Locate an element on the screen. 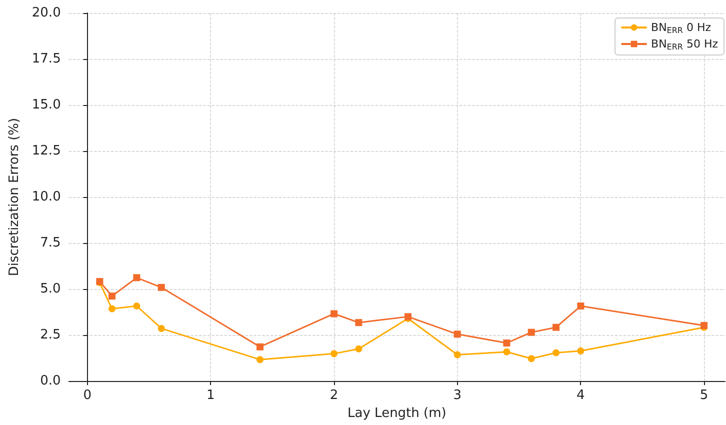  x-tick-label: 2 is located at coordinates (334, 396).